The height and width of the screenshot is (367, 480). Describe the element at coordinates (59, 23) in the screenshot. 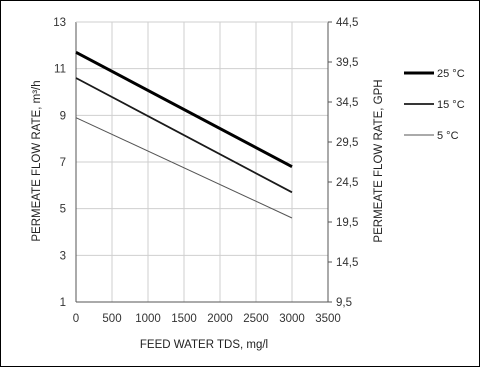

I see `y-tick-label: 13` at that location.